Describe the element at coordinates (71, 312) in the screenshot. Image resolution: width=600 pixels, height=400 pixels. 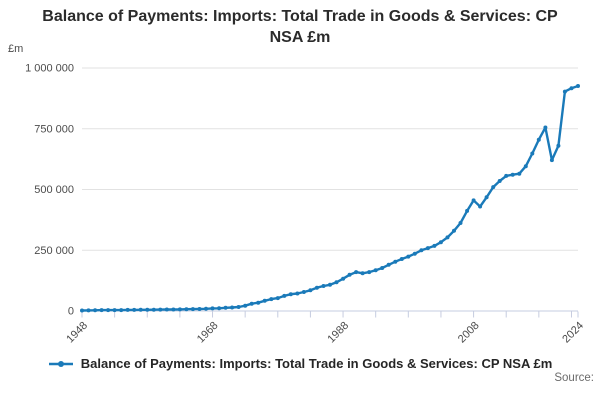
I see `y-tick-label: 0` at that location.